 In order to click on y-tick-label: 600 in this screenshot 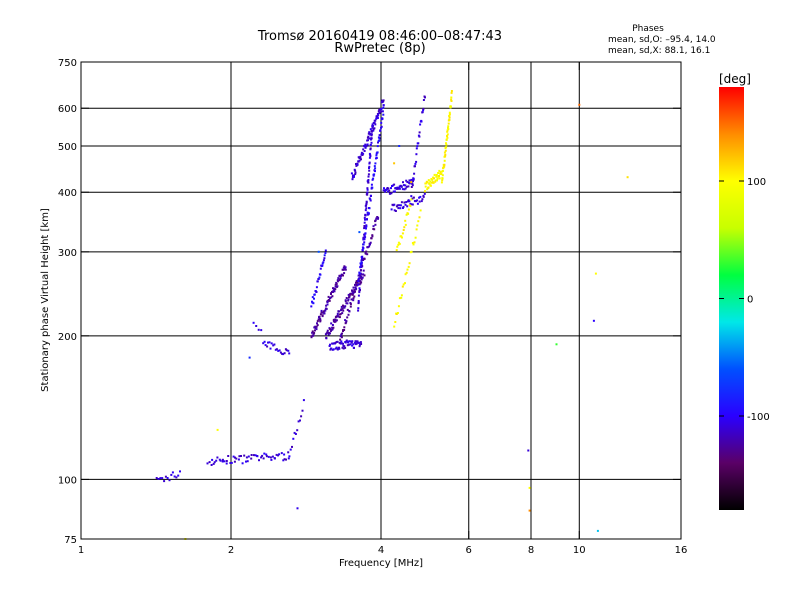, I will do `click(67, 109)`.